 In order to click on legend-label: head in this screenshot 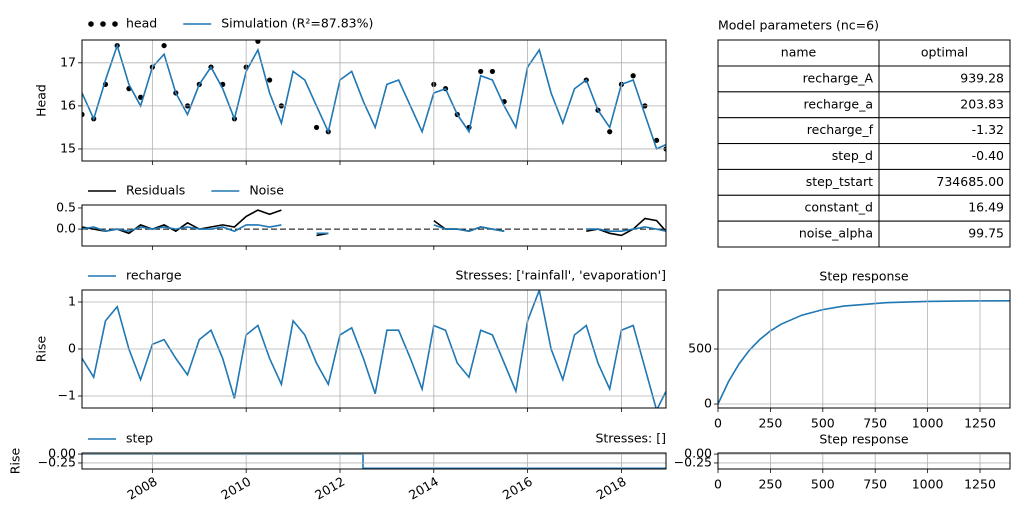, I will do `click(141, 23)`.